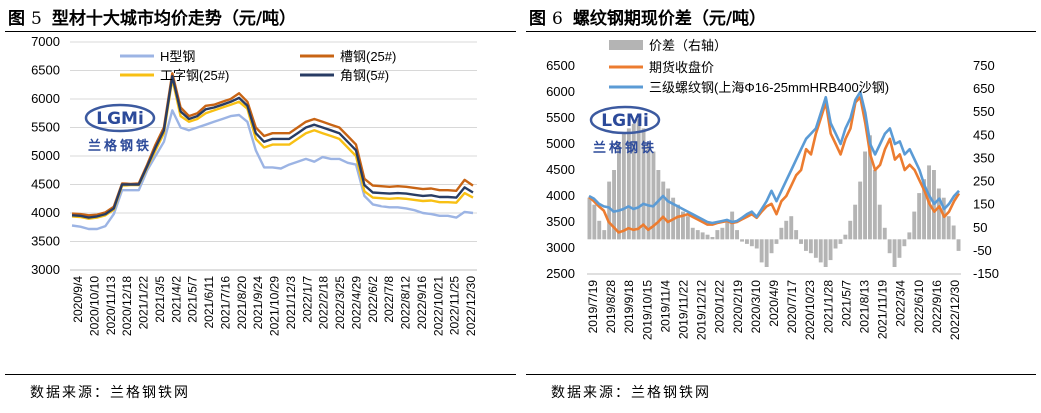 The width and height of the screenshot is (1041, 413). I want to click on y2-tick-label: 650, so click(984, 88).